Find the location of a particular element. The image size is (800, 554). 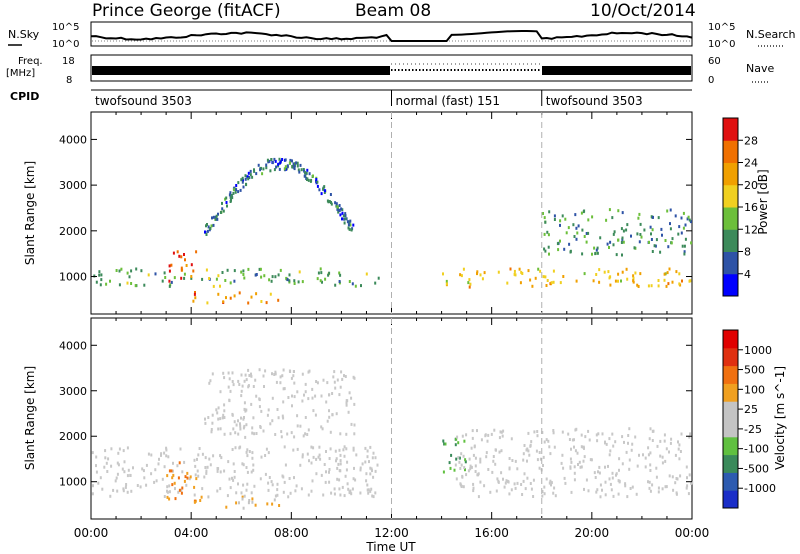

velocity-colorbar-label: Velocity [m s^-1] is located at coordinates (780, 418).